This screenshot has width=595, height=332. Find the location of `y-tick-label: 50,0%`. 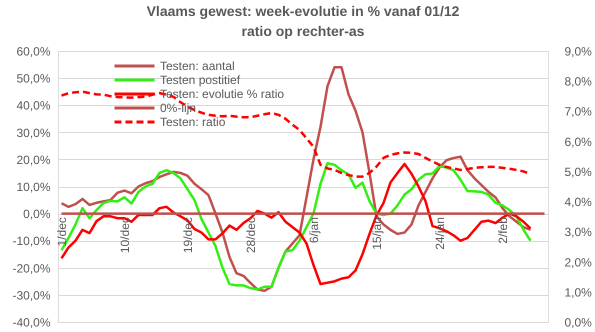

y-tick-label: 50,0% is located at coordinates (33, 79).